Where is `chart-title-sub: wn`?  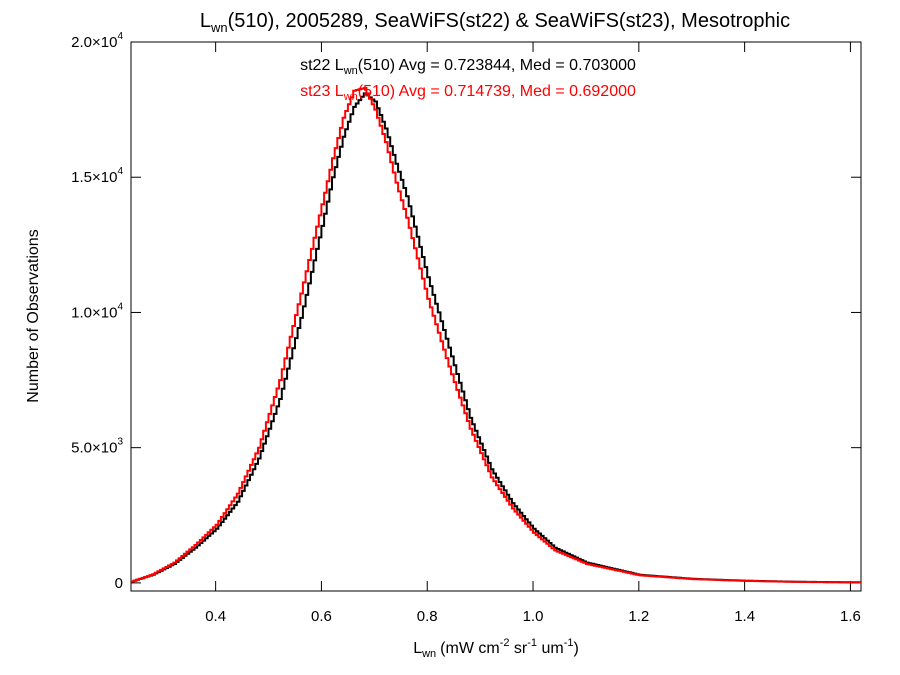 chart-title-sub: wn is located at coordinates (219, 27).